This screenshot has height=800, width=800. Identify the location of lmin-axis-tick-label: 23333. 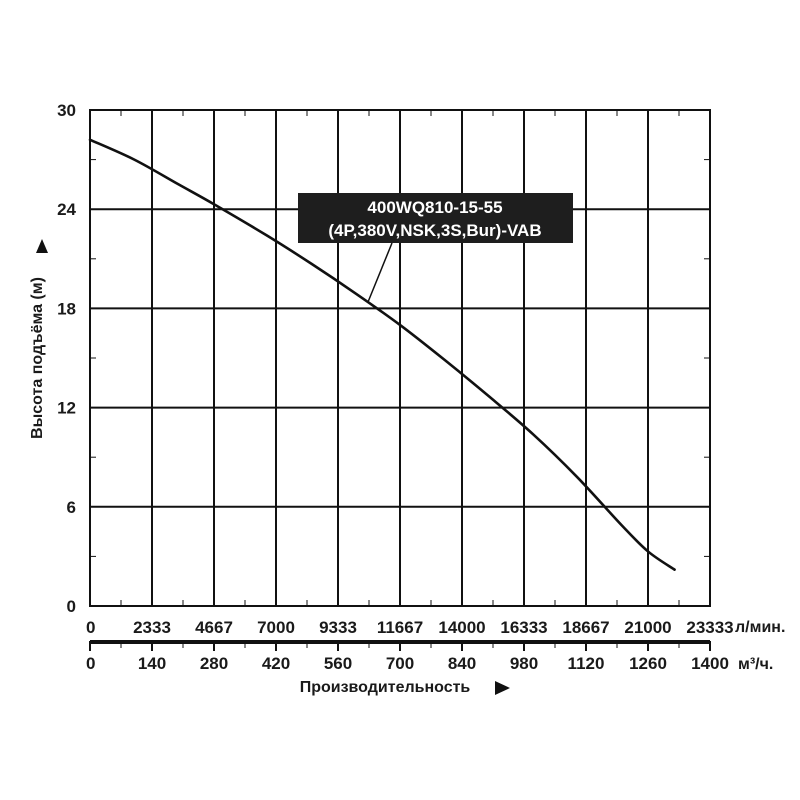
(709, 627).